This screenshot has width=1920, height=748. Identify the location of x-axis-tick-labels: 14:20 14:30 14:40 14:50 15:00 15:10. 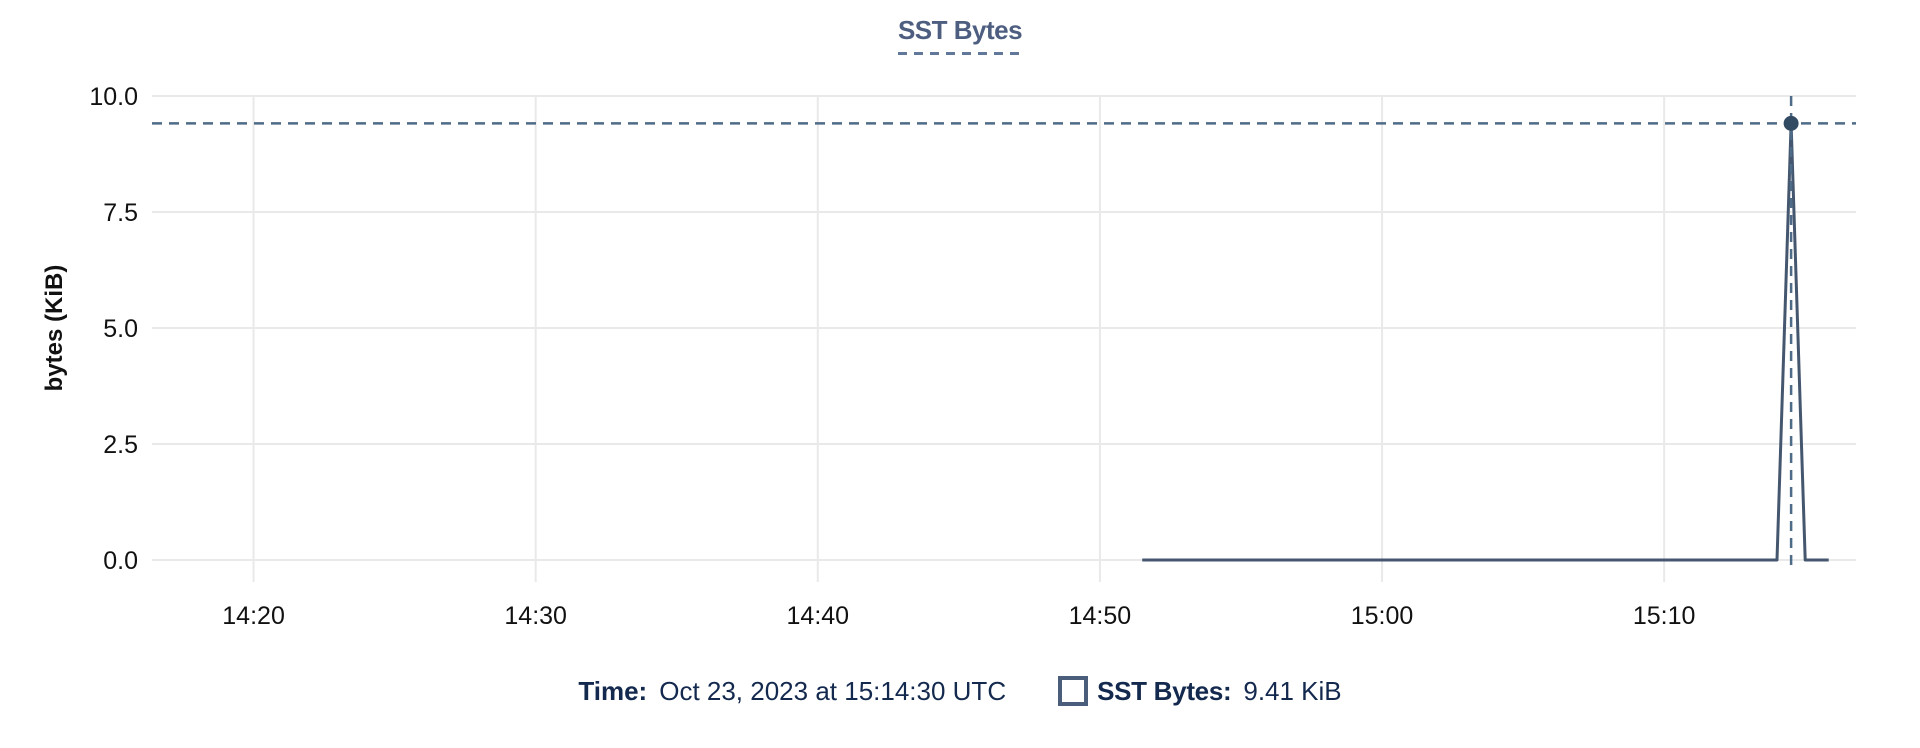
(958, 616).